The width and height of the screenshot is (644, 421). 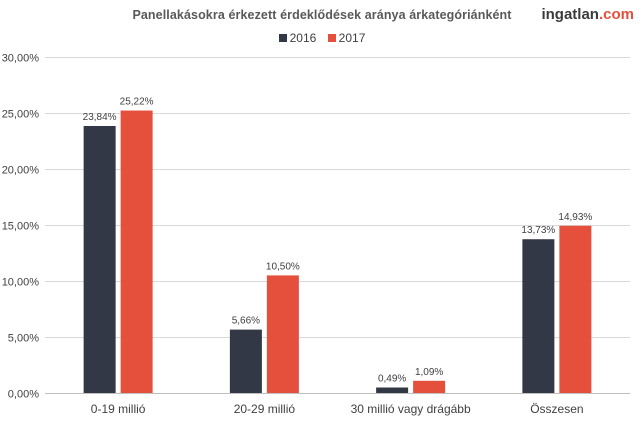 What do you see at coordinates (616, 14) in the screenshot?
I see `logo-domain-text: .com` at bounding box center [616, 14].